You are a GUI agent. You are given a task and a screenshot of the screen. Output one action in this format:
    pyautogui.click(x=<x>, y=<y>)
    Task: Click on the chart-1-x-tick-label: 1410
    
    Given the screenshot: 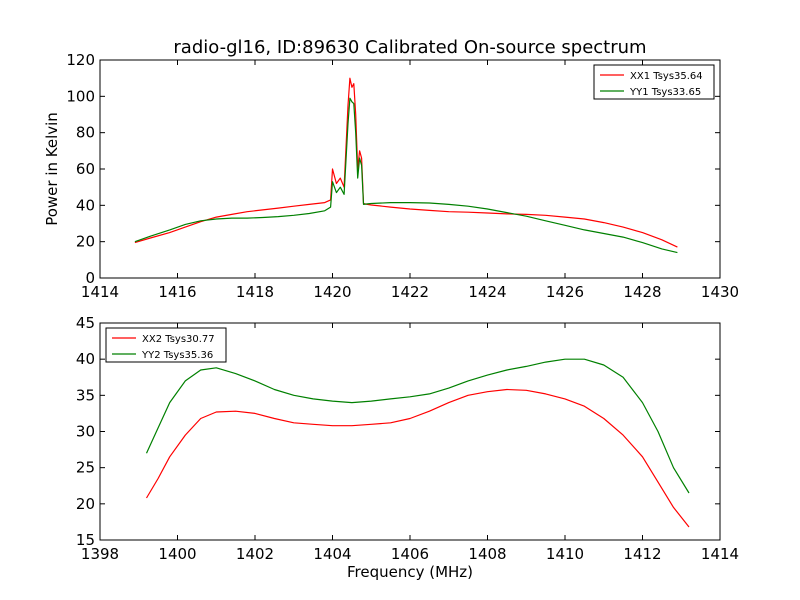 What is the action you would take?
    pyautogui.click(x=565, y=554)
    